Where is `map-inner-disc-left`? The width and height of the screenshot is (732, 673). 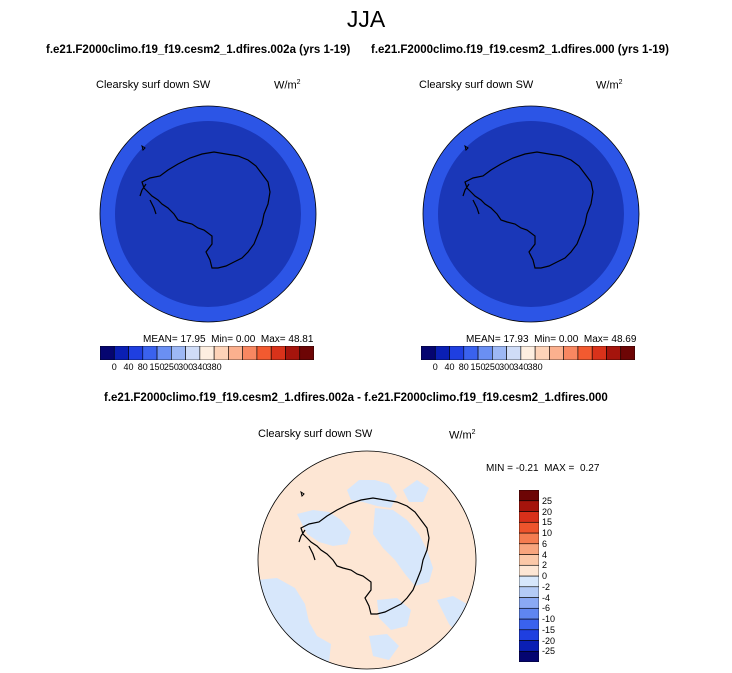 map-inner-disc-left is located at coordinates (208, 214).